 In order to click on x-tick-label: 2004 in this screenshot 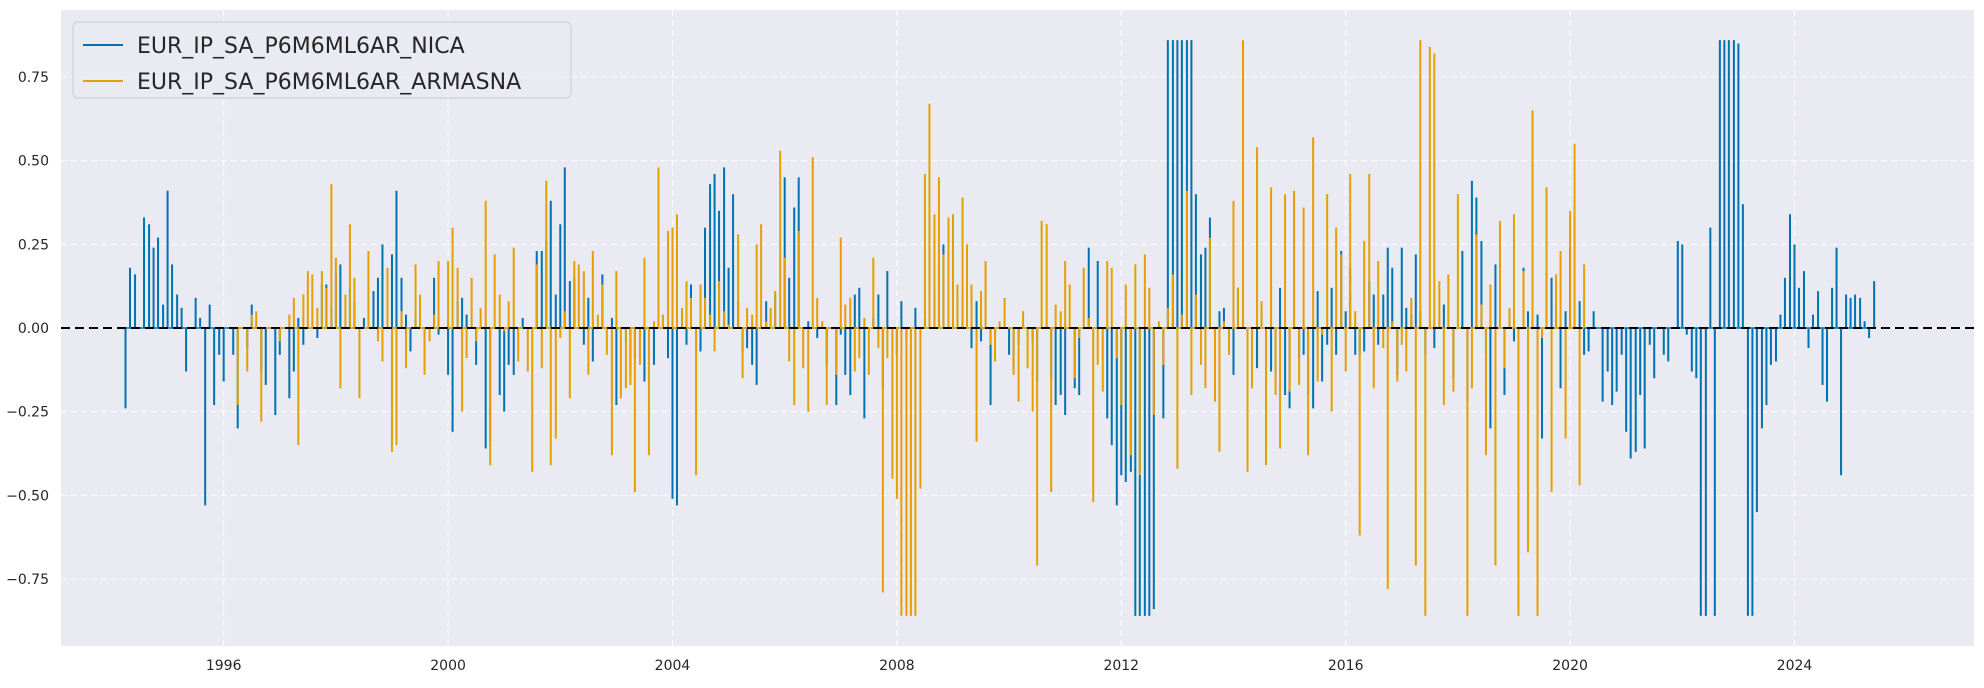, I will do `click(673, 666)`.